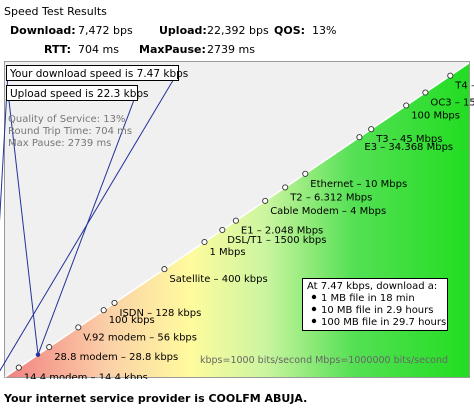 The image size is (474, 415). I want to click on upload-pointer-line, so click(87, 223).